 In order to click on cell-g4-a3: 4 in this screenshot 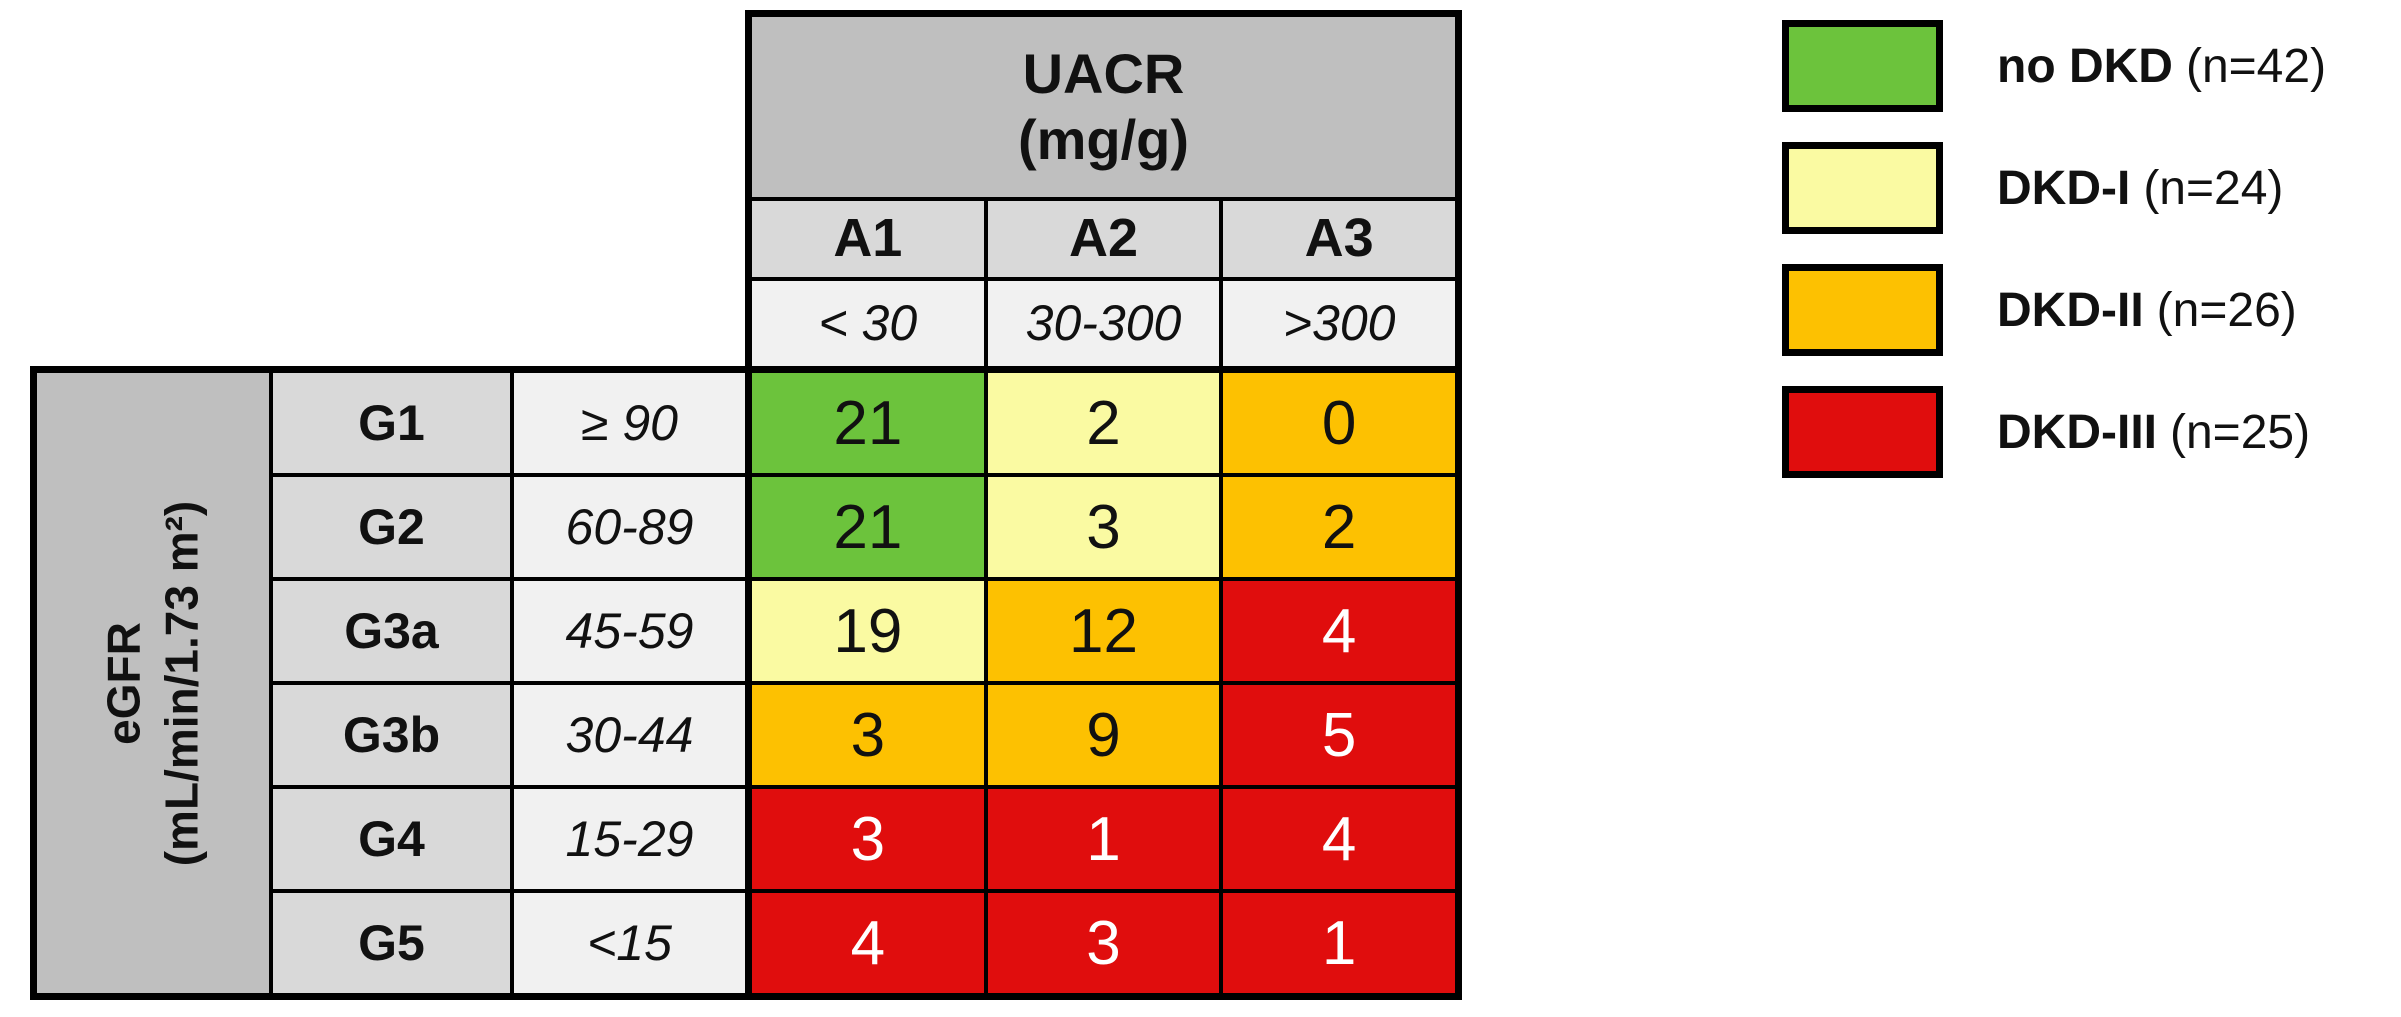, I will do `click(1339, 839)`.